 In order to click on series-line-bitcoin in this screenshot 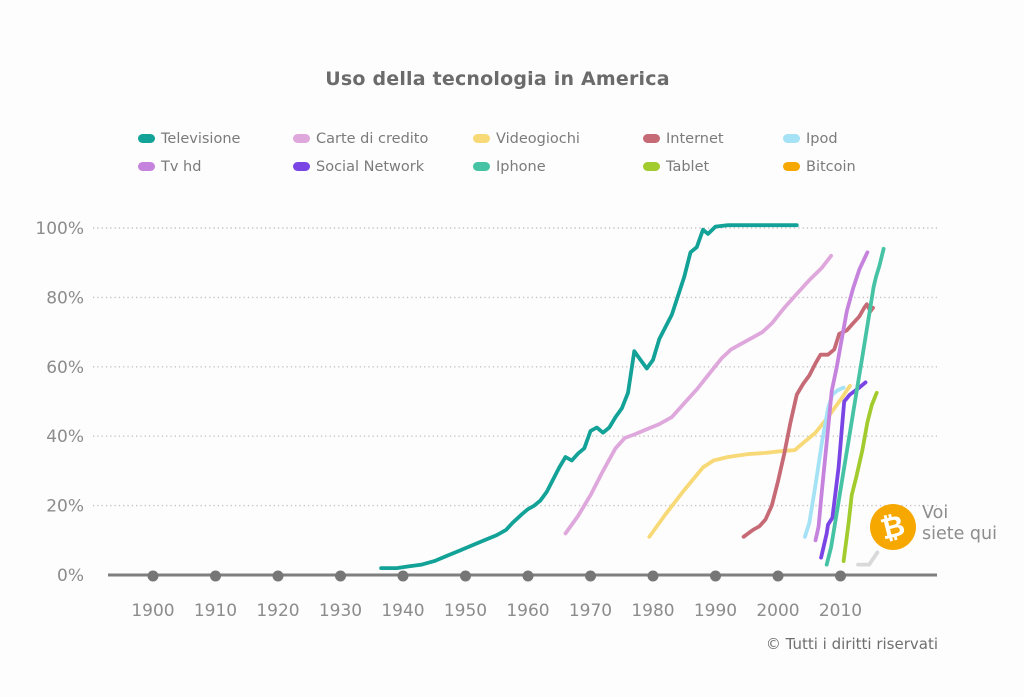, I will do `click(868, 558)`.